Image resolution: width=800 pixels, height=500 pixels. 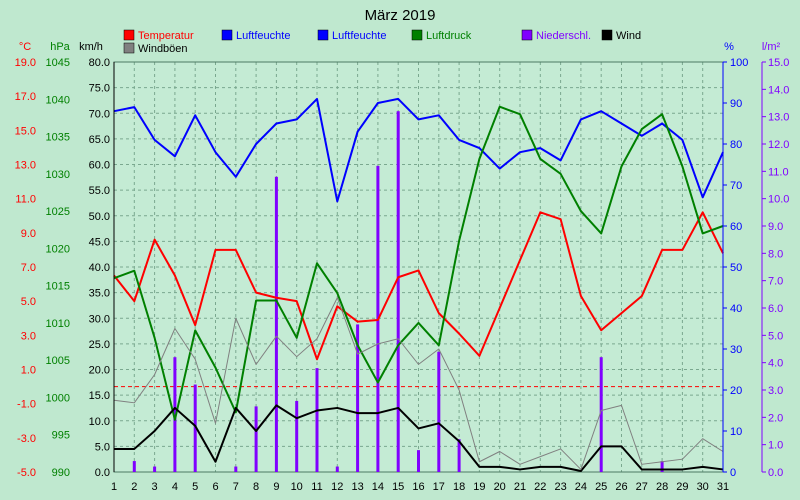 I want to click on pressure-tick-label: 1045, so click(x=58, y=63).